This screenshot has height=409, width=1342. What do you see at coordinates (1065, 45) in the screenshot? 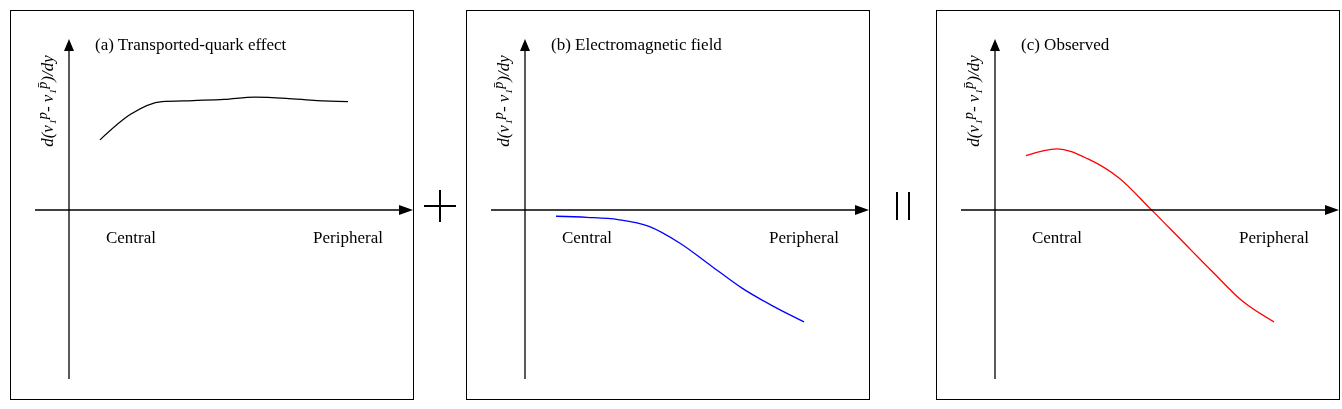
I see `chart-title: (c) Observed` at bounding box center [1065, 45].